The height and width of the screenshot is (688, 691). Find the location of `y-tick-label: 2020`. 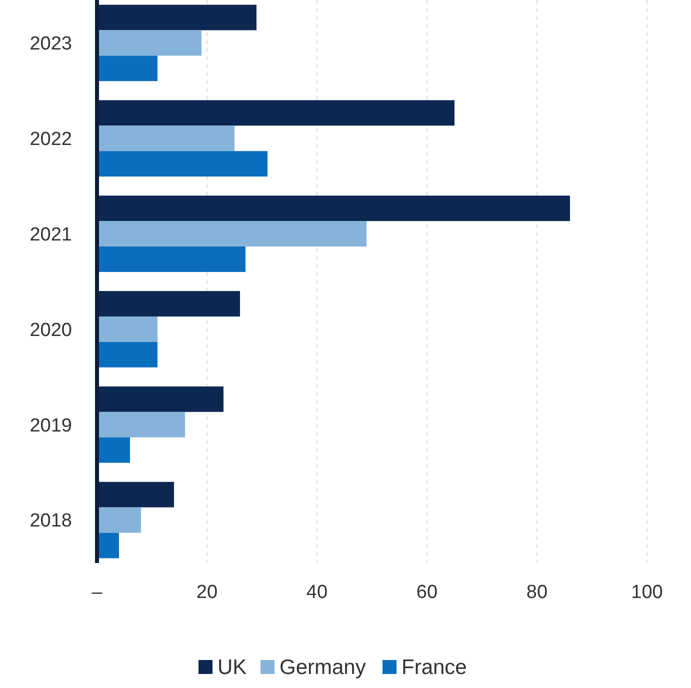

y-tick-label: 2020 is located at coordinates (51, 330).